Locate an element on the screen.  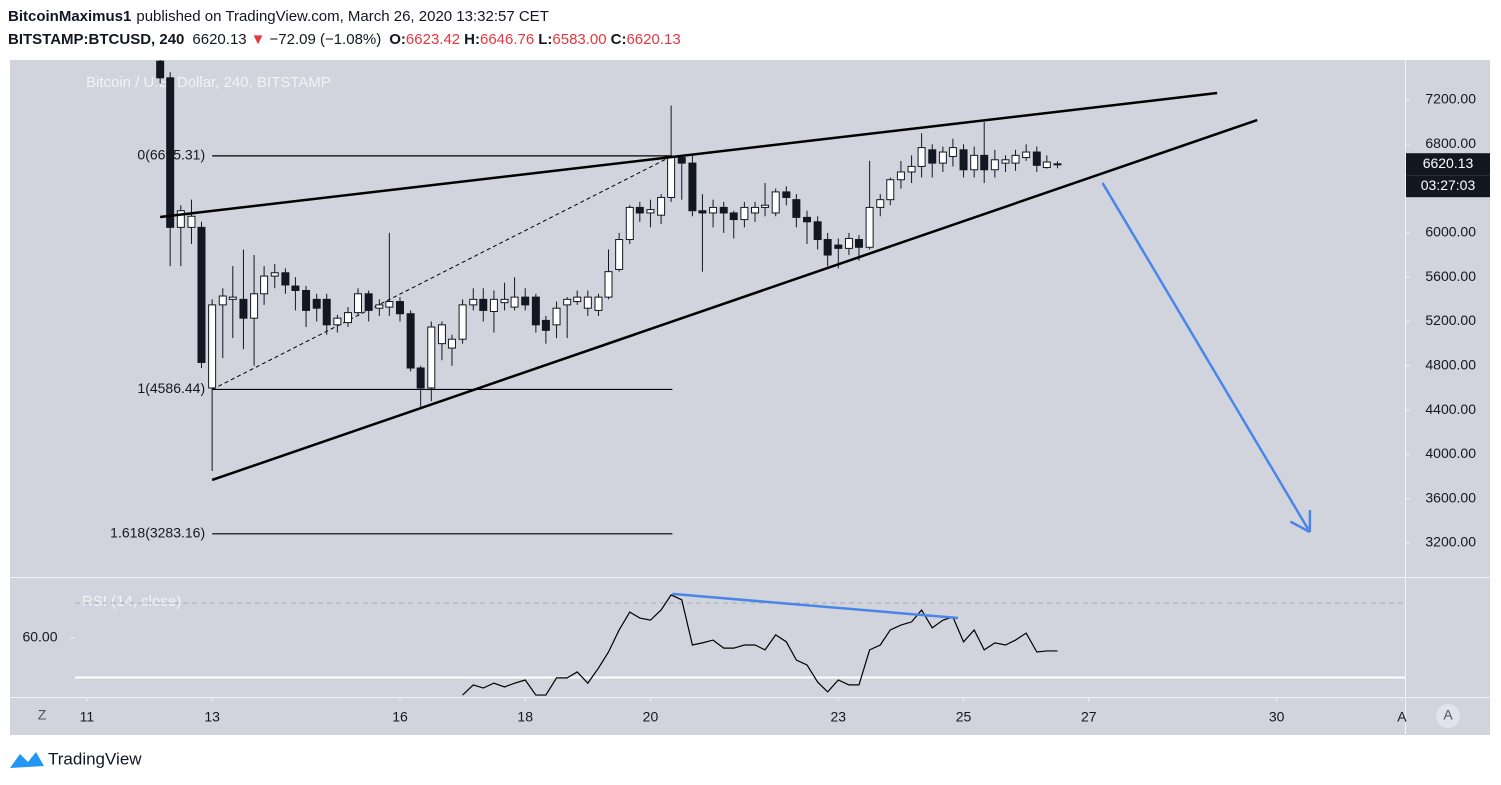
x-tick-label: 25 is located at coordinates (964, 717).